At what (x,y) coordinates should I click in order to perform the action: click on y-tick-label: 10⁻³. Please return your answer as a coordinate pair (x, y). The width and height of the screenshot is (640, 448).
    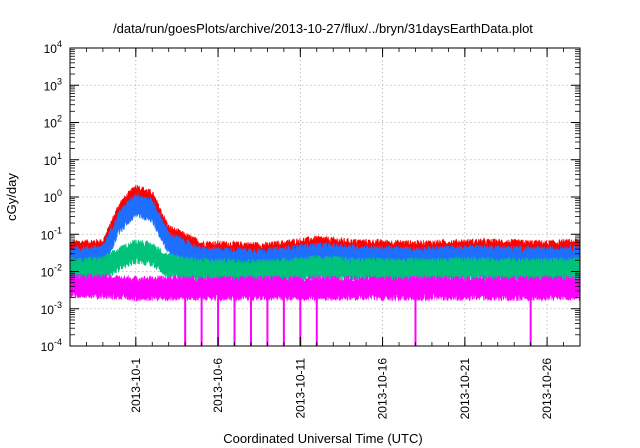
    Looking at the image, I should click on (51, 308).